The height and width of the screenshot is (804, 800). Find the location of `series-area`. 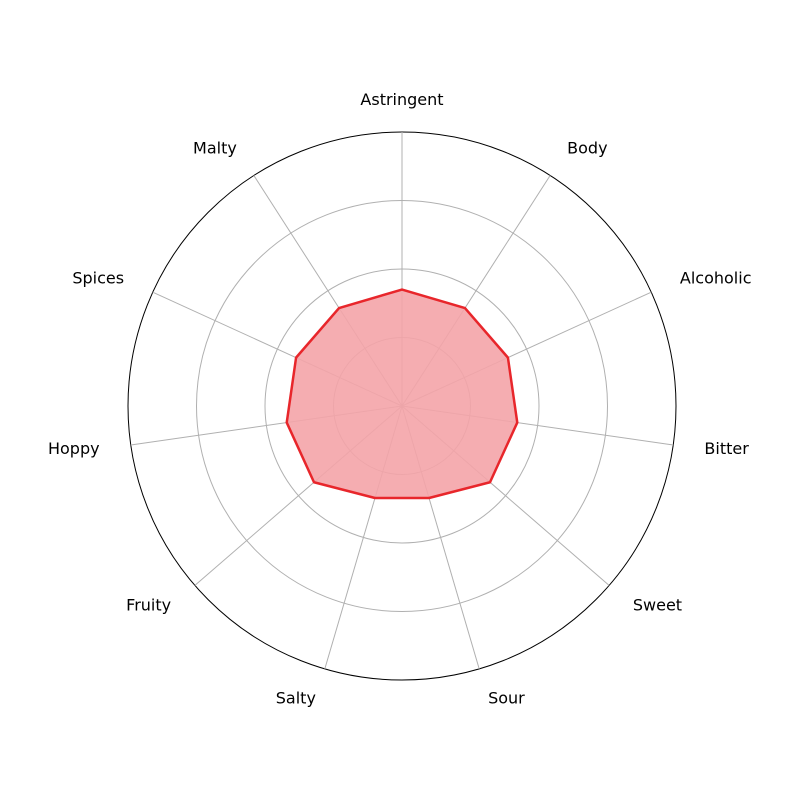

series-area is located at coordinates (402, 394).